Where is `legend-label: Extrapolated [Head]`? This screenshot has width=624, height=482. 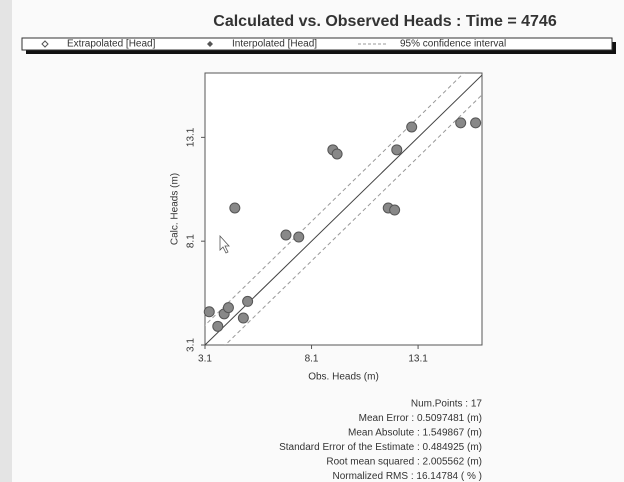
legend-label: Extrapolated [Head] is located at coordinates (111, 44).